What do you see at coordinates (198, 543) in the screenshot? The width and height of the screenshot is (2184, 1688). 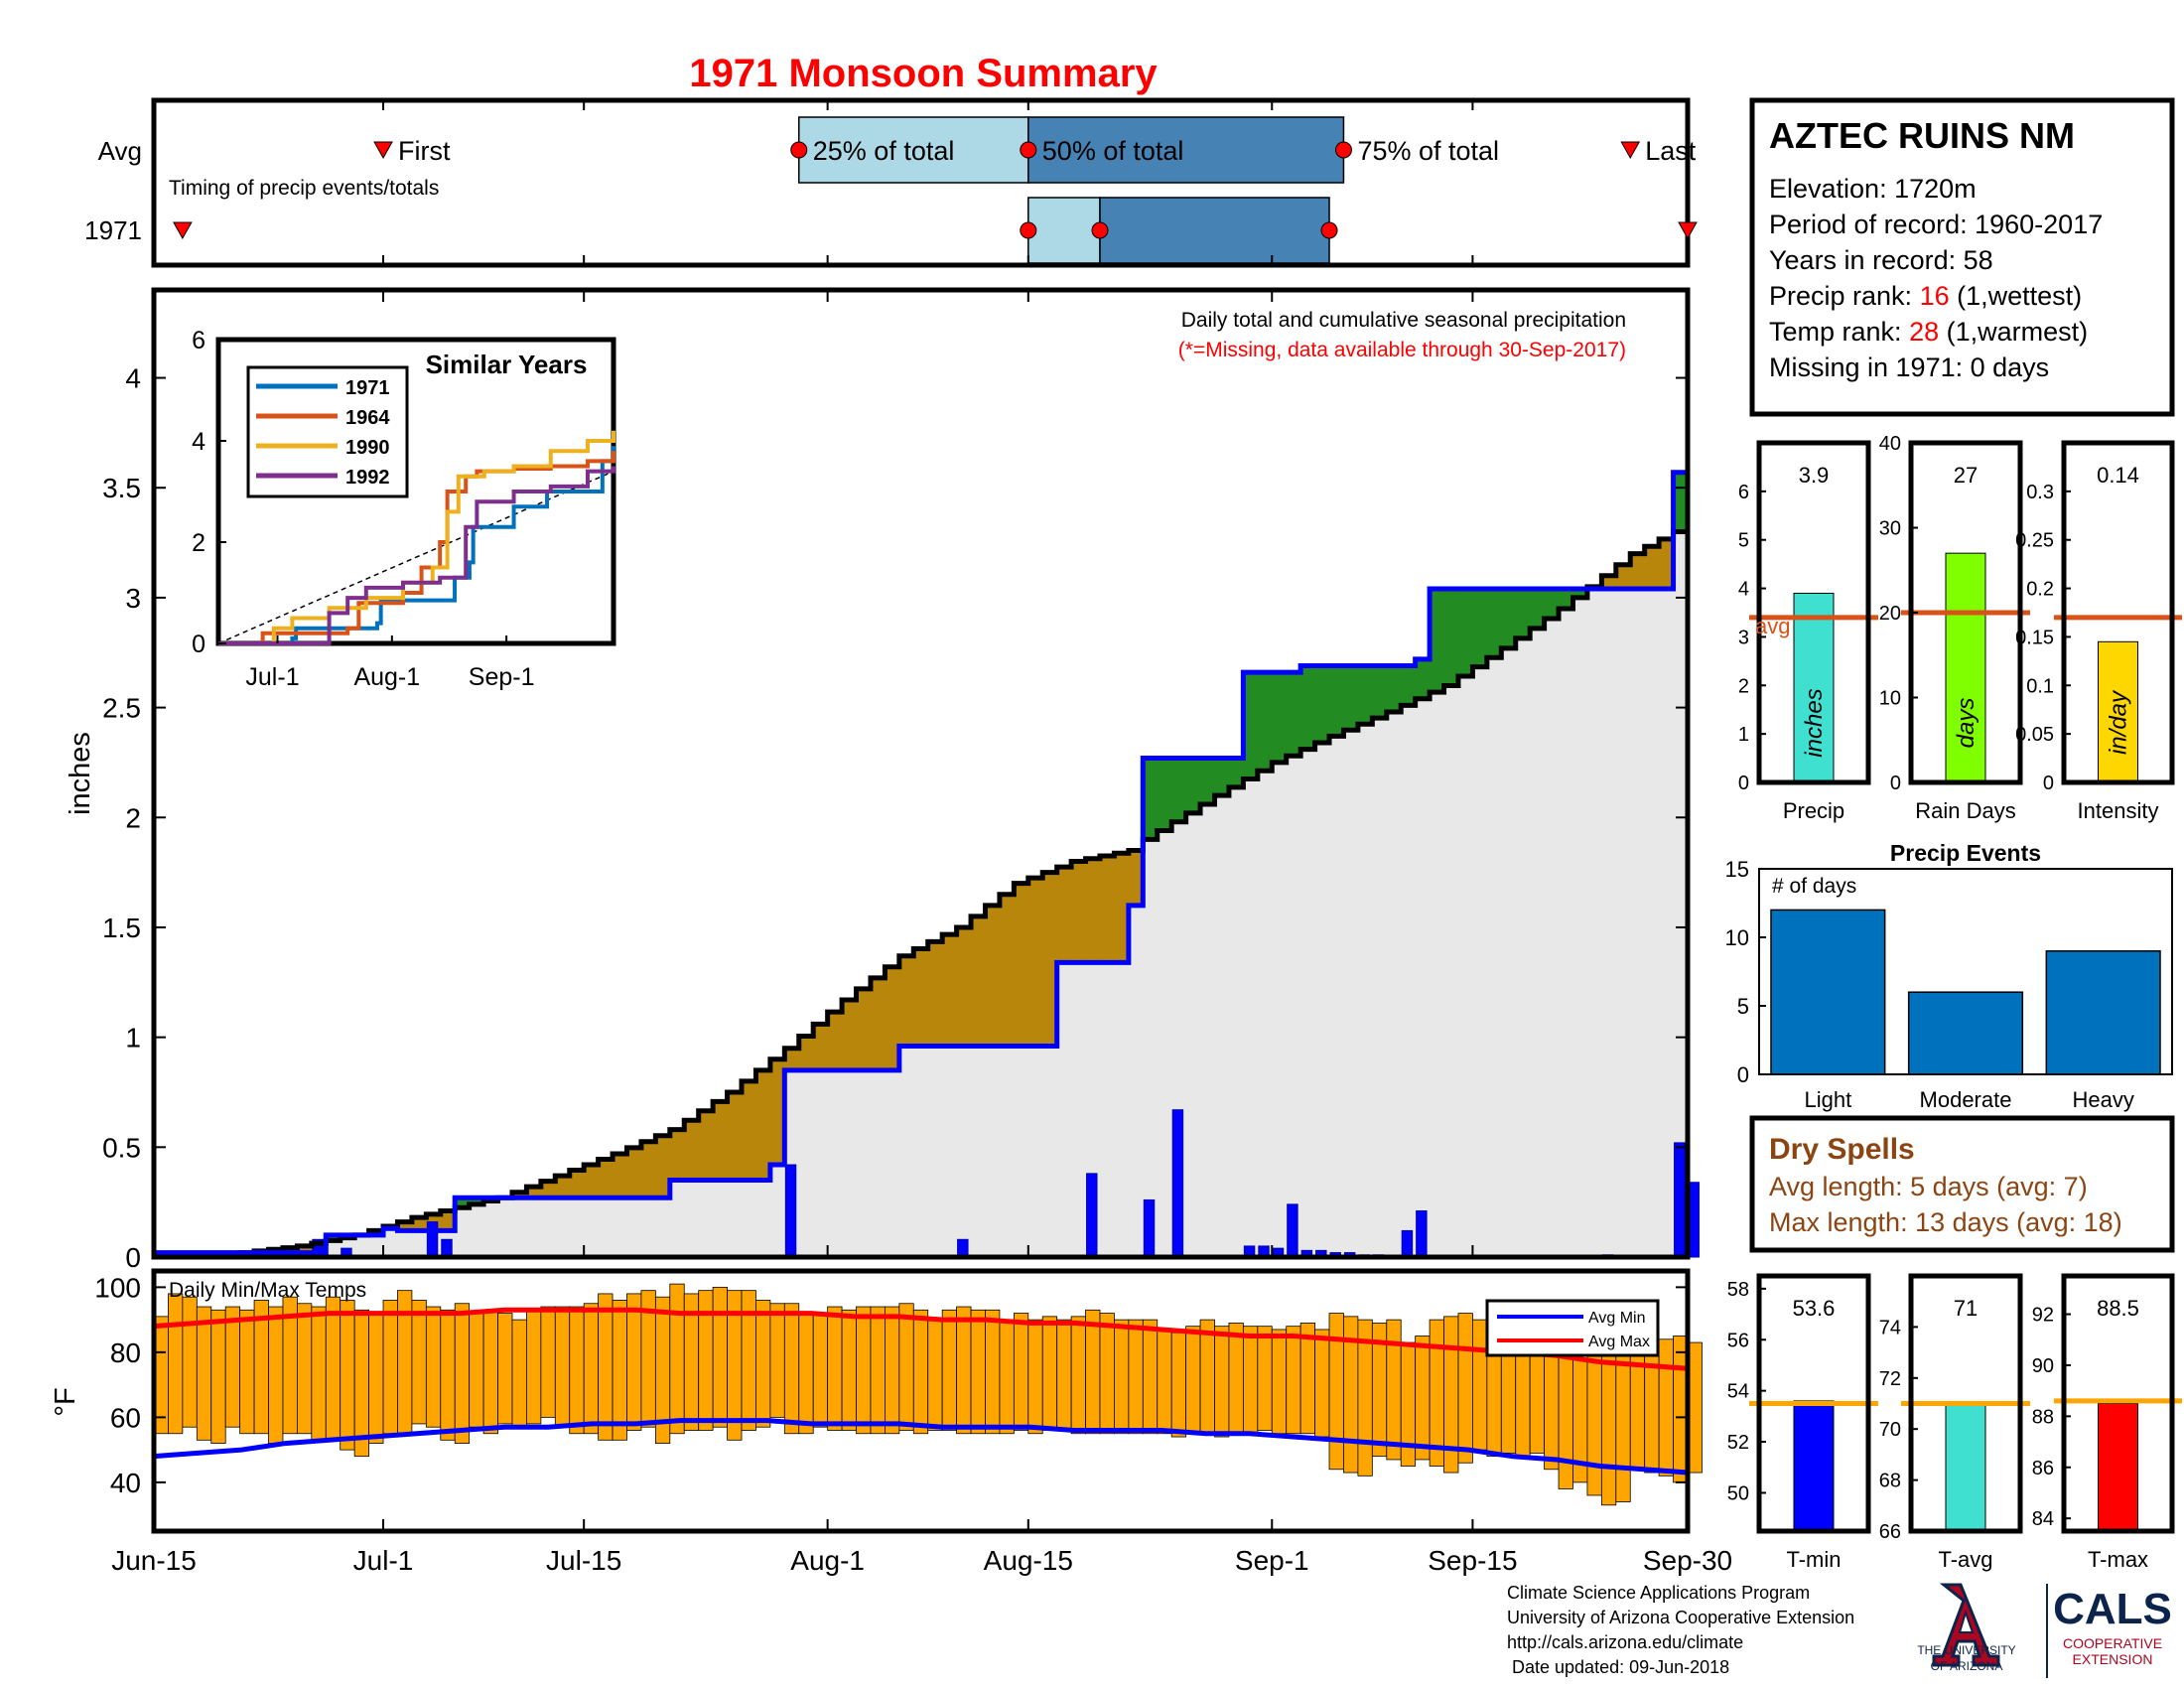 I see `inset-ytick-label: 2` at bounding box center [198, 543].